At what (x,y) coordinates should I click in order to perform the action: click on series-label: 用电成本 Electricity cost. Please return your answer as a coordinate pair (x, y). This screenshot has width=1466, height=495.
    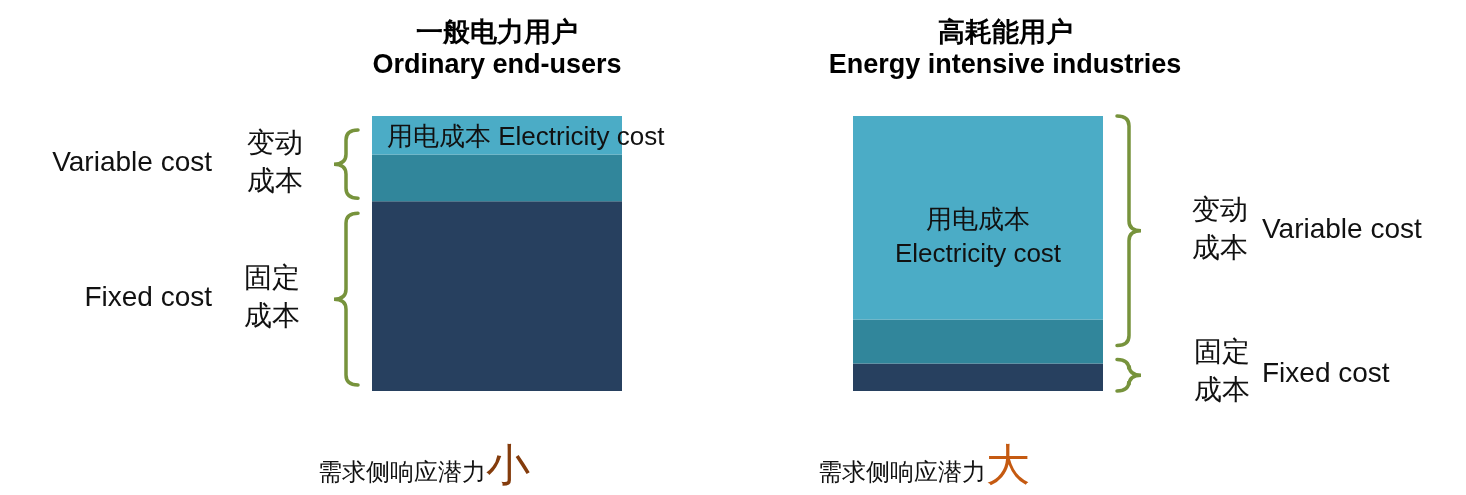
    Looking at the image, I should click on (978, 235).